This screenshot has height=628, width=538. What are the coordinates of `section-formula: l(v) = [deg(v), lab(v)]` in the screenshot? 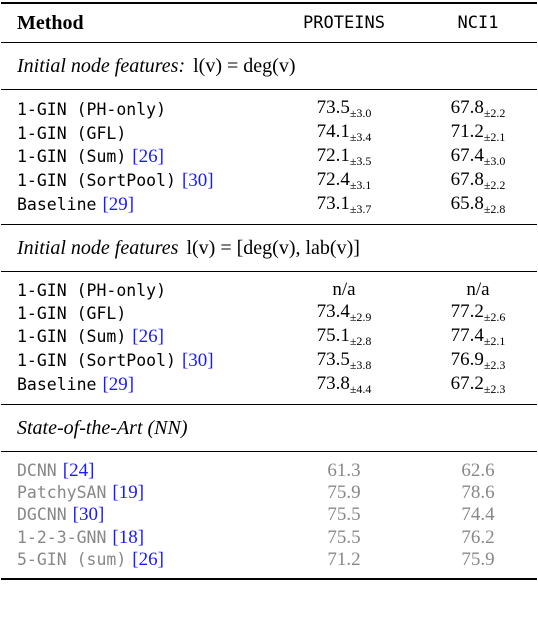 It's located at (273, 247).